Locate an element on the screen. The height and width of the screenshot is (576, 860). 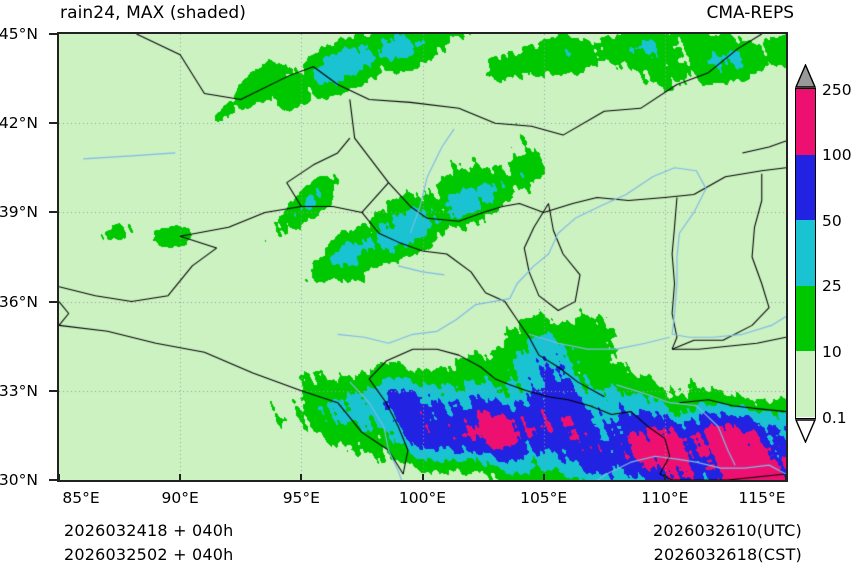
colorbar is located at coordinates (805, 253).